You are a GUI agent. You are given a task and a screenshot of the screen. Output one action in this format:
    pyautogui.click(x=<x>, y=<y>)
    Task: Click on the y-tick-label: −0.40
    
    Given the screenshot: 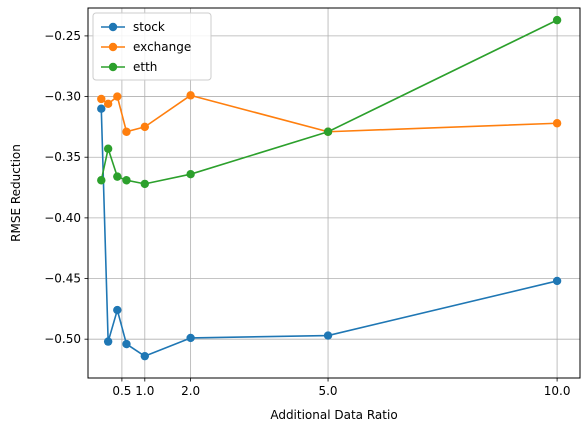 What is the action you would take?
    pyautogui.click(x=62, y=218)
    